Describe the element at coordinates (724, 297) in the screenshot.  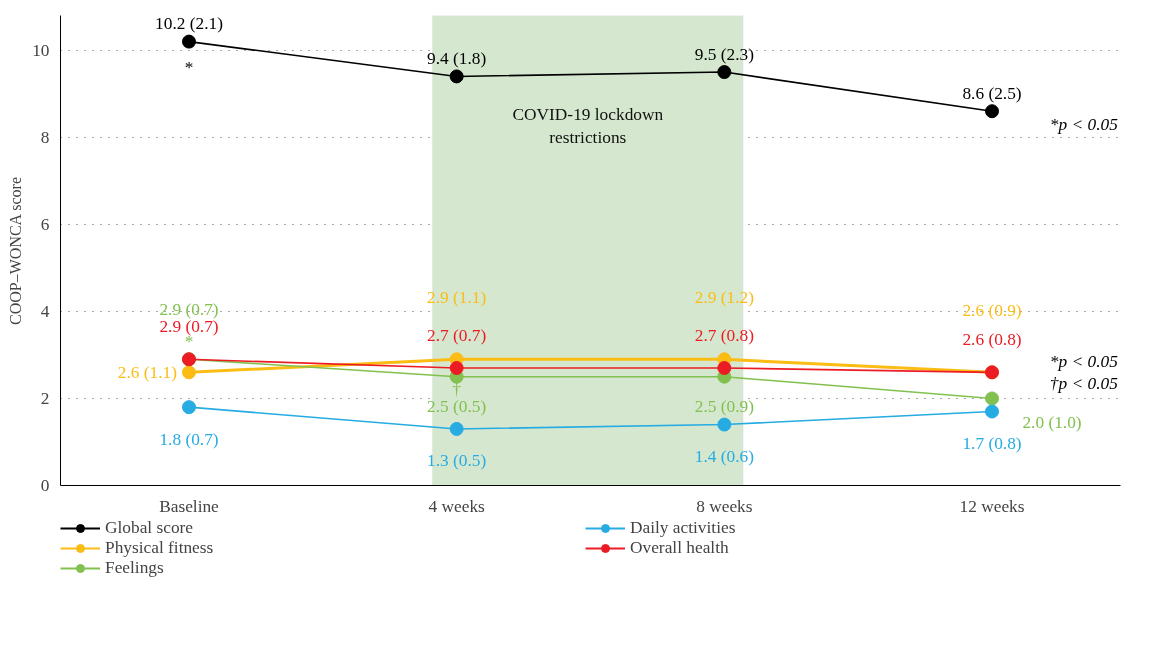
I see `data-label: 2.9 (1.2)` at that location.